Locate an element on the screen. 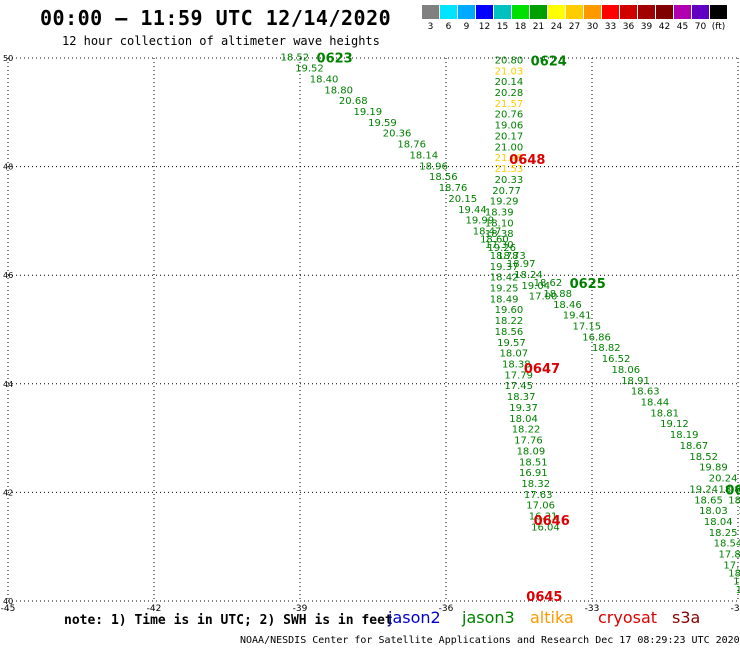 The width and height of the screenshot is (740, 650). data-point-label: 17.87 is located at coordinates (729, 555).